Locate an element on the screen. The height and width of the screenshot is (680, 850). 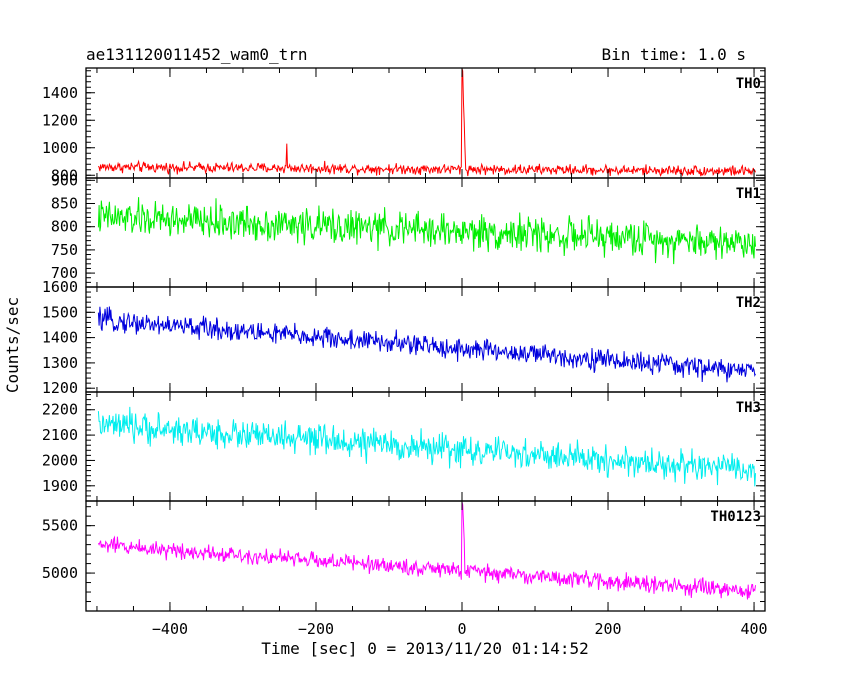
y-tick-label: 750 is located at coordinates (64, 250).